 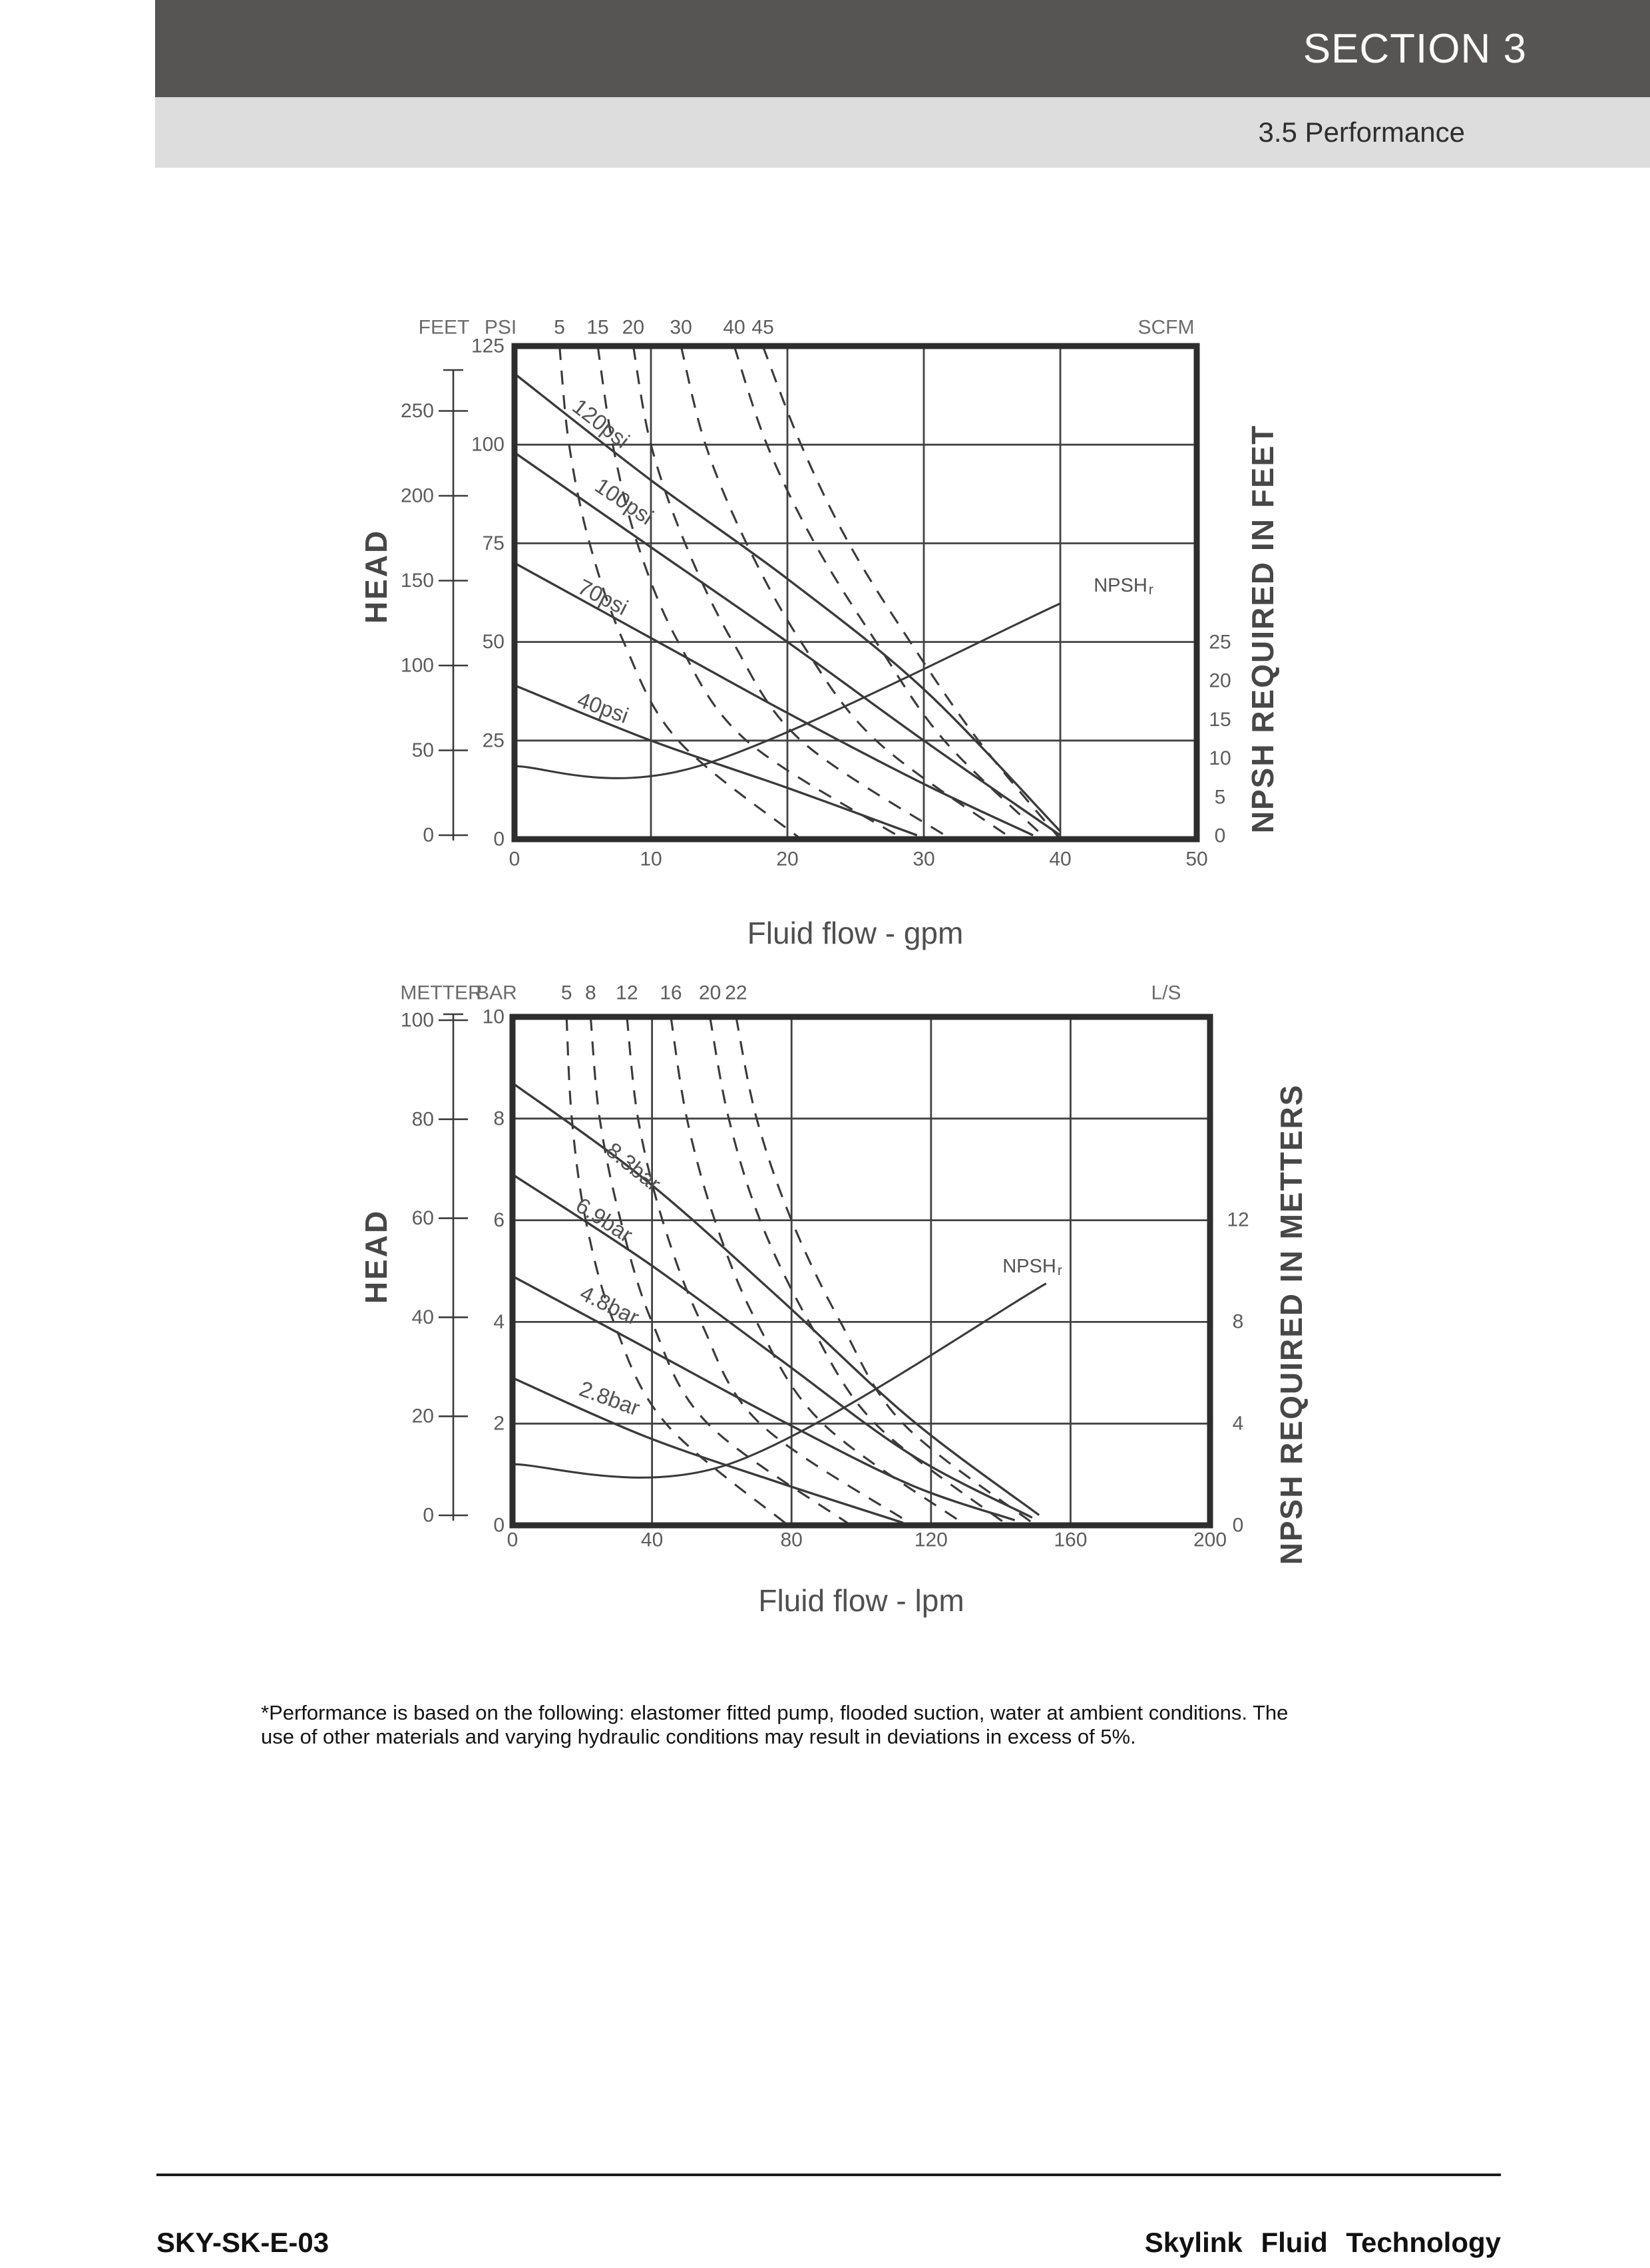 What do you see at coordinates (597, 328) in the screenshot?
I see `air-flow-label: 15` at bounding box center [597, 328].